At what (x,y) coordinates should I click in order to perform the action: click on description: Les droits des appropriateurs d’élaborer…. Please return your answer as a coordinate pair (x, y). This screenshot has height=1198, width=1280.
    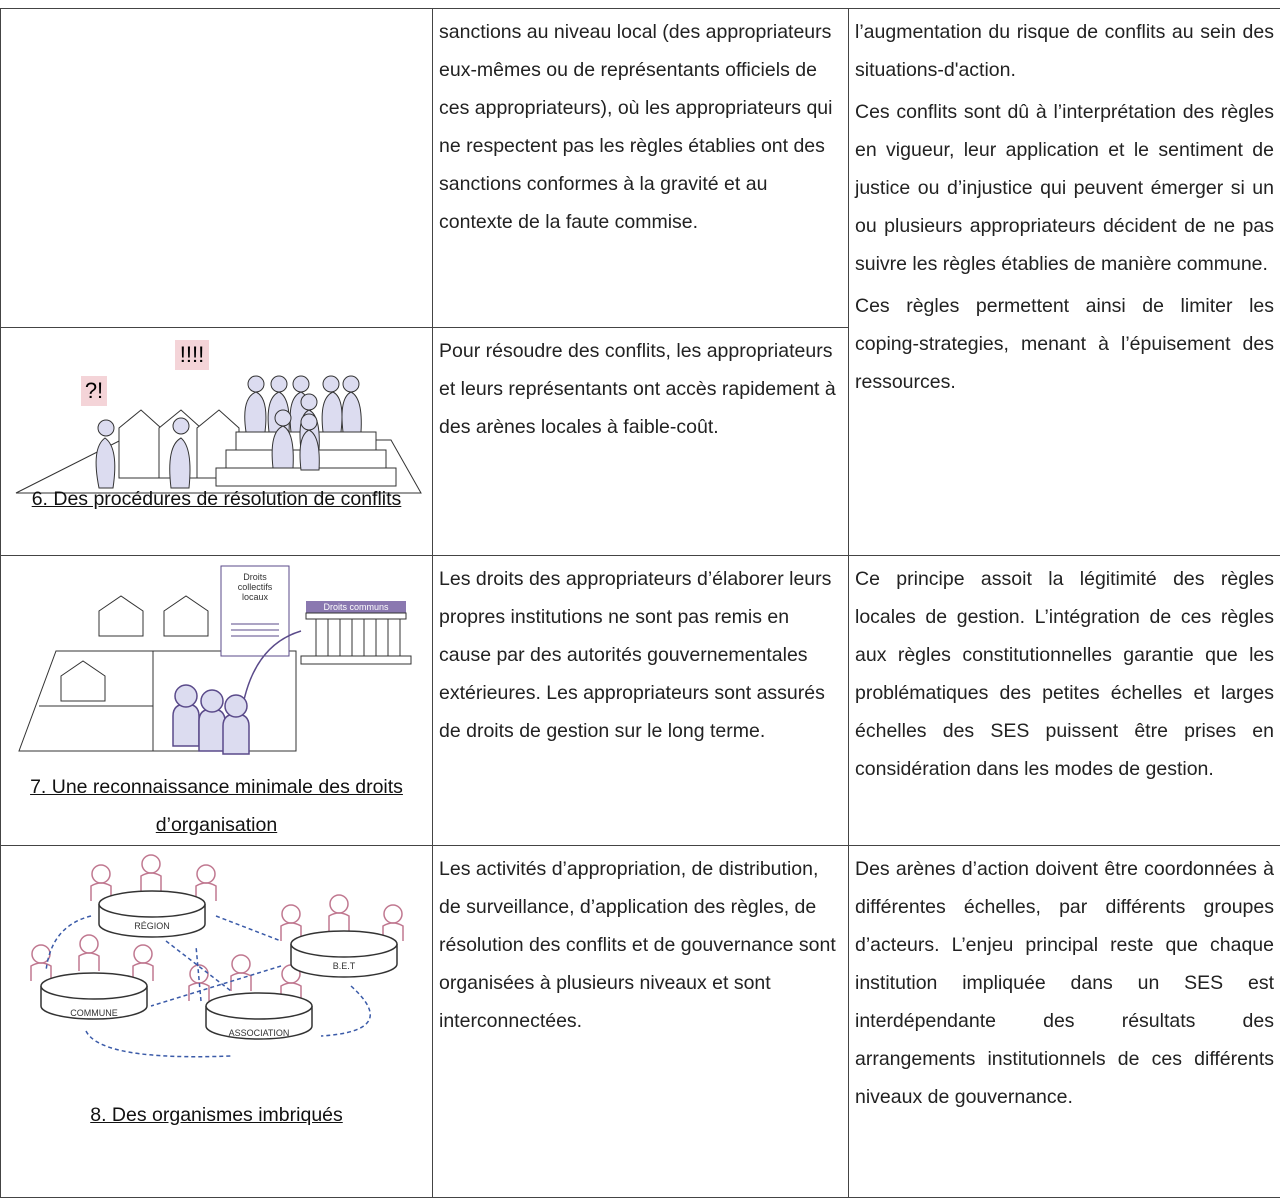
    Looking at the image, I should click on (641, 701).